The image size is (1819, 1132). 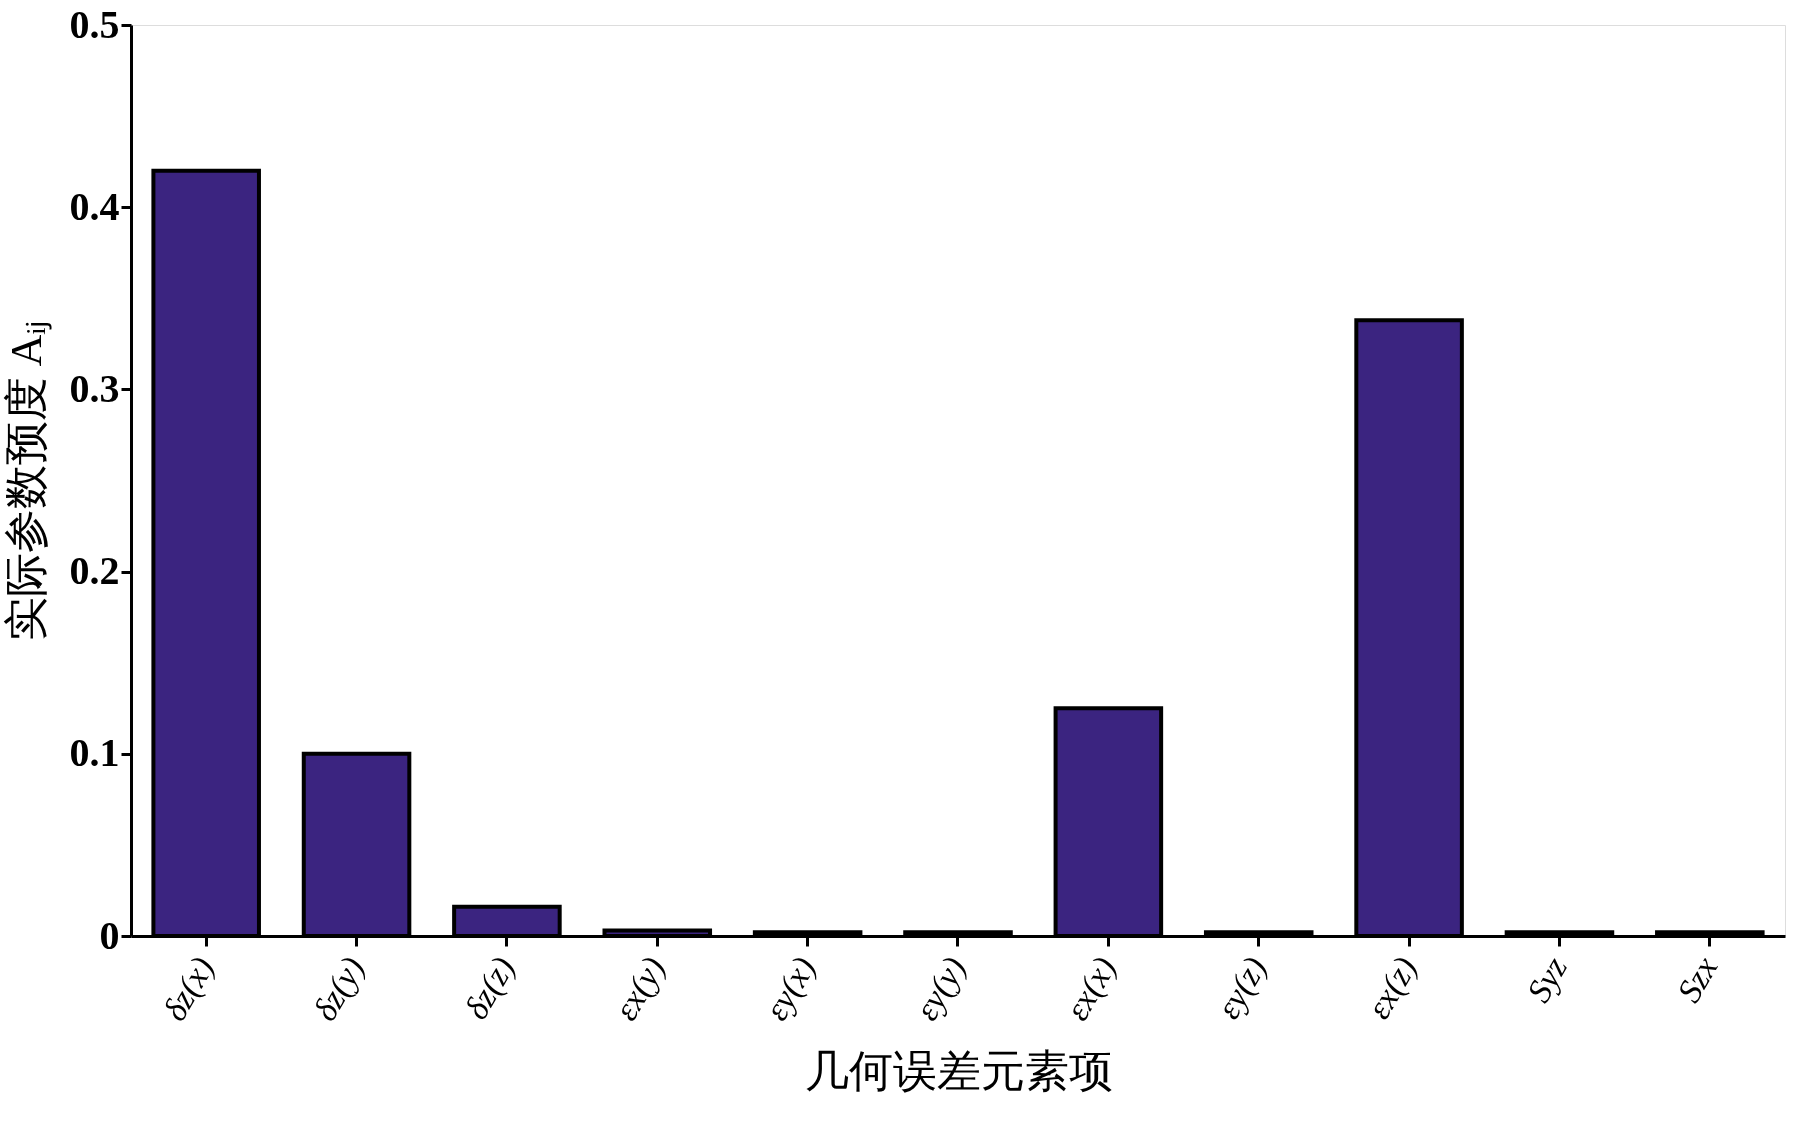 I want to click on y-tick-label: 0.5, so click(x=94, y=24).